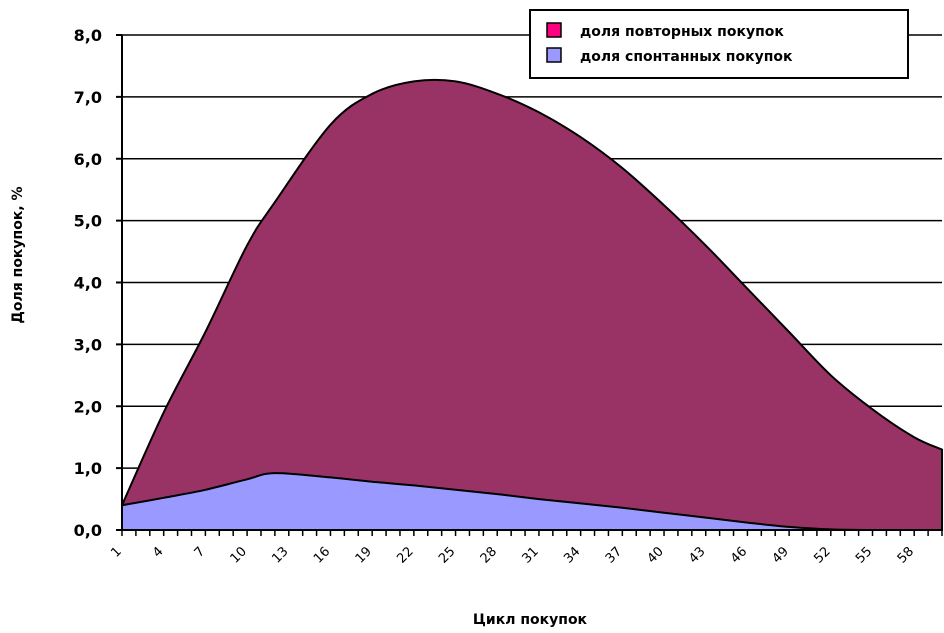 Image resolution: width=944 pixels, height=633 pixels. What do you see at coordinates (614, 555) in the screenshot?
I see `x-tick-label: 37` at bounding box center [614, 555].